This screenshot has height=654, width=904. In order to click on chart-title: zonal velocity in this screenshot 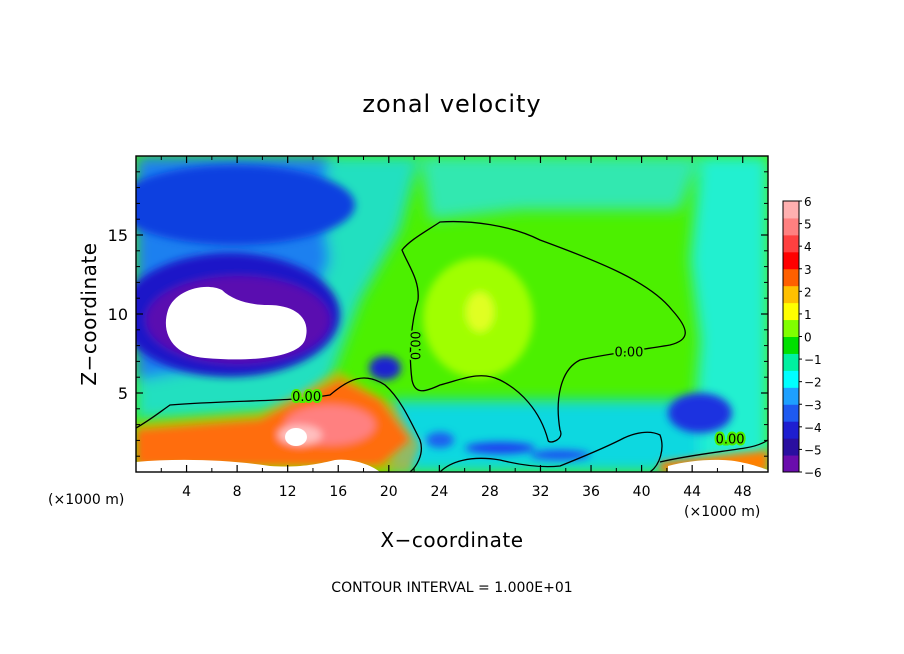, I will do `click(451, 104)`.